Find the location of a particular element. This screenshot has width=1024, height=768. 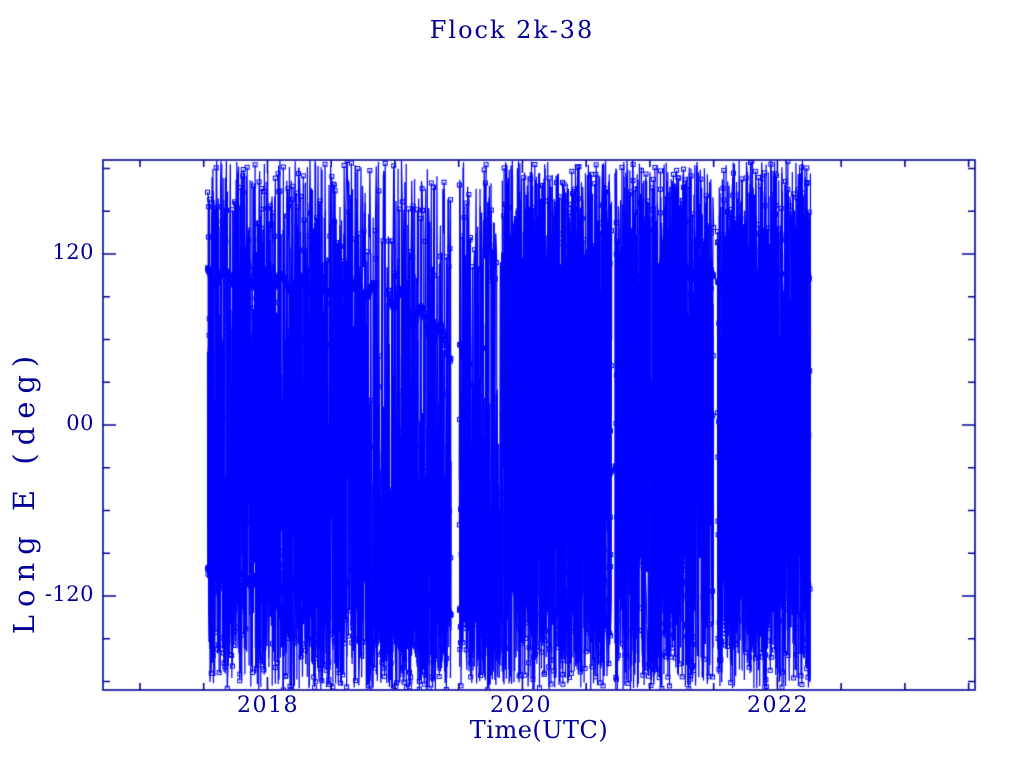

chart-title: Flock 2k-38 is located at coordinates (512, 30).